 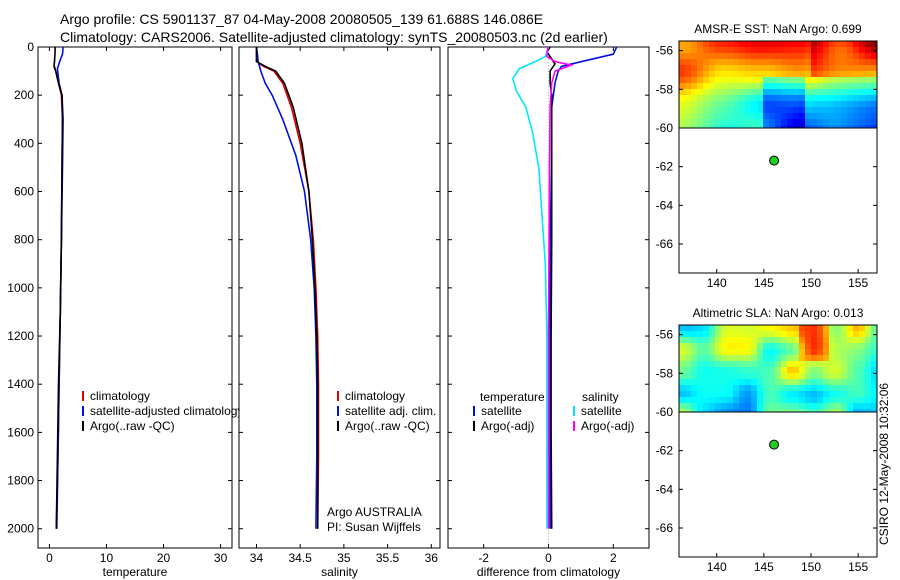 I want to click on x-tick-label: 155, so click(x=858, y=283).